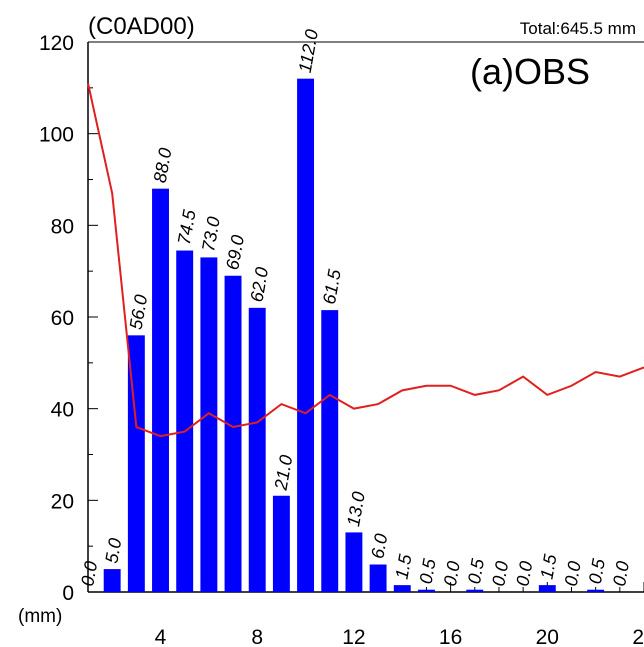 This screenshot has width=644, height=647. Describe the element at coordinates (62, 501) in the screenshot. I see `y-tick-label: 20` at that location.